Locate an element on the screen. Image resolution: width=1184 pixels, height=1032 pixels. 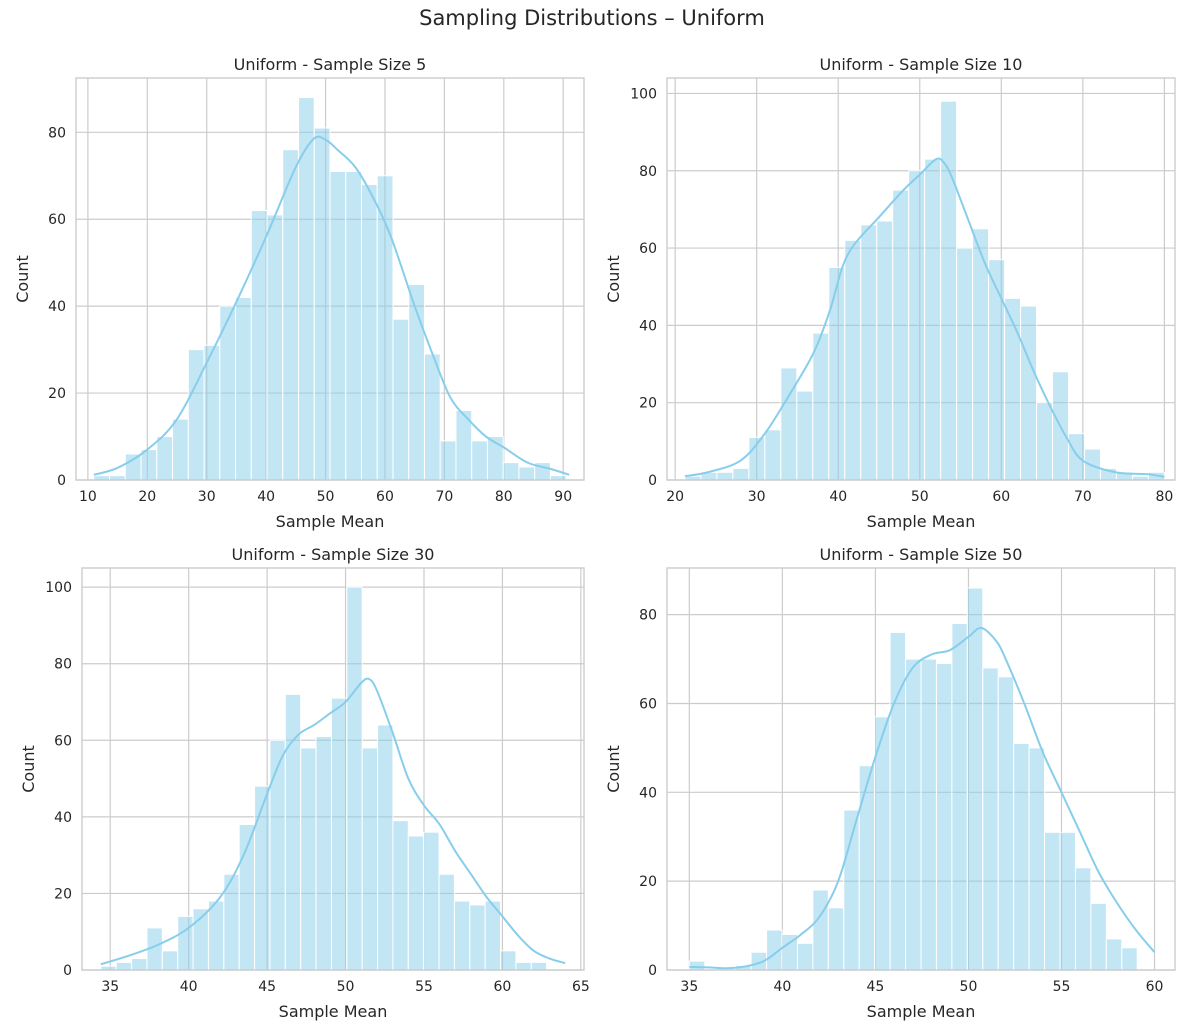
x-tick-label: 90 is located at coordinates (563, 497).